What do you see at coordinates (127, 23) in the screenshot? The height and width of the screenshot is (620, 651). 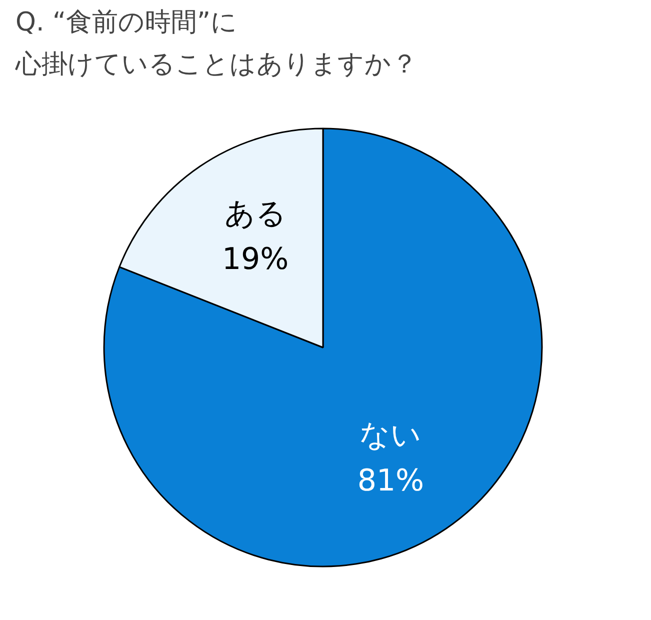 I see `chart-title: Q. “食前の時間”に` at bounding box center [127, 23].